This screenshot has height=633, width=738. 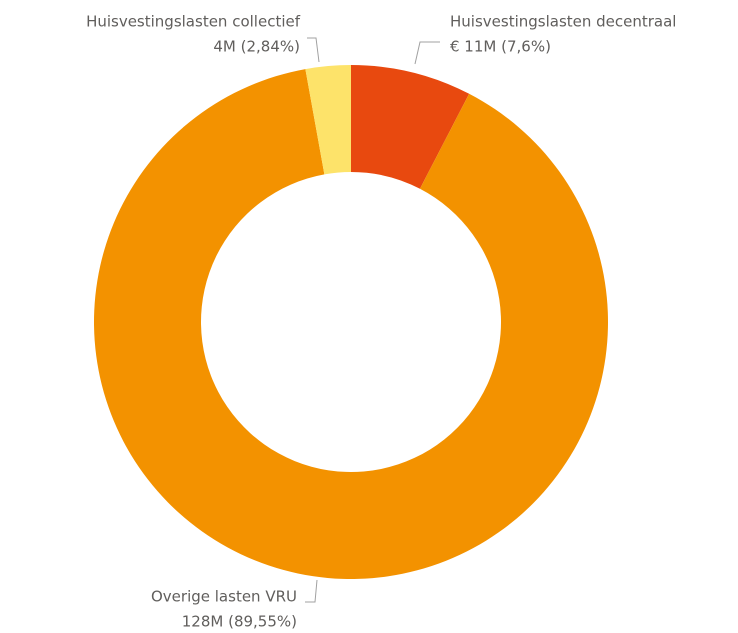 I want to click on slice-value-label: € 11M (7,6%), so click(x=500, y=47).